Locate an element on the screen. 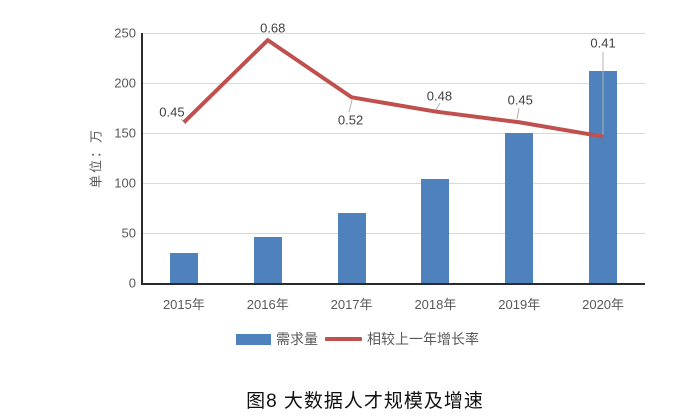  data-label-2018年: 0.48 is located at coordinates (439, 96).